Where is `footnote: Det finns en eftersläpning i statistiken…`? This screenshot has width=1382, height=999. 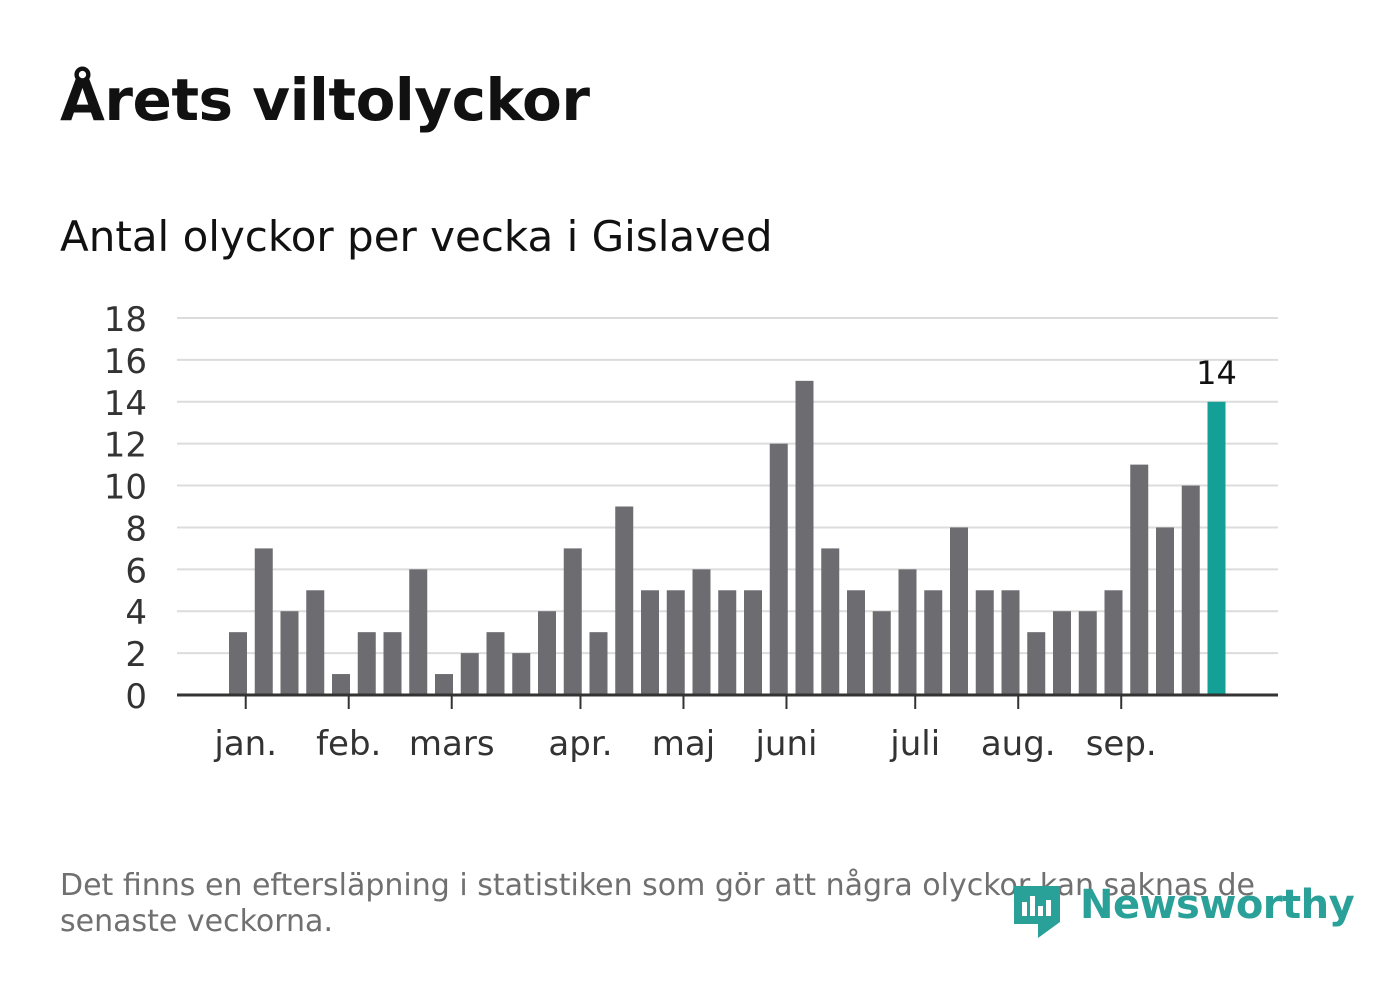 footnote: Det finns en eftersläpning i statistiken… is located at coordinates (657, 903).